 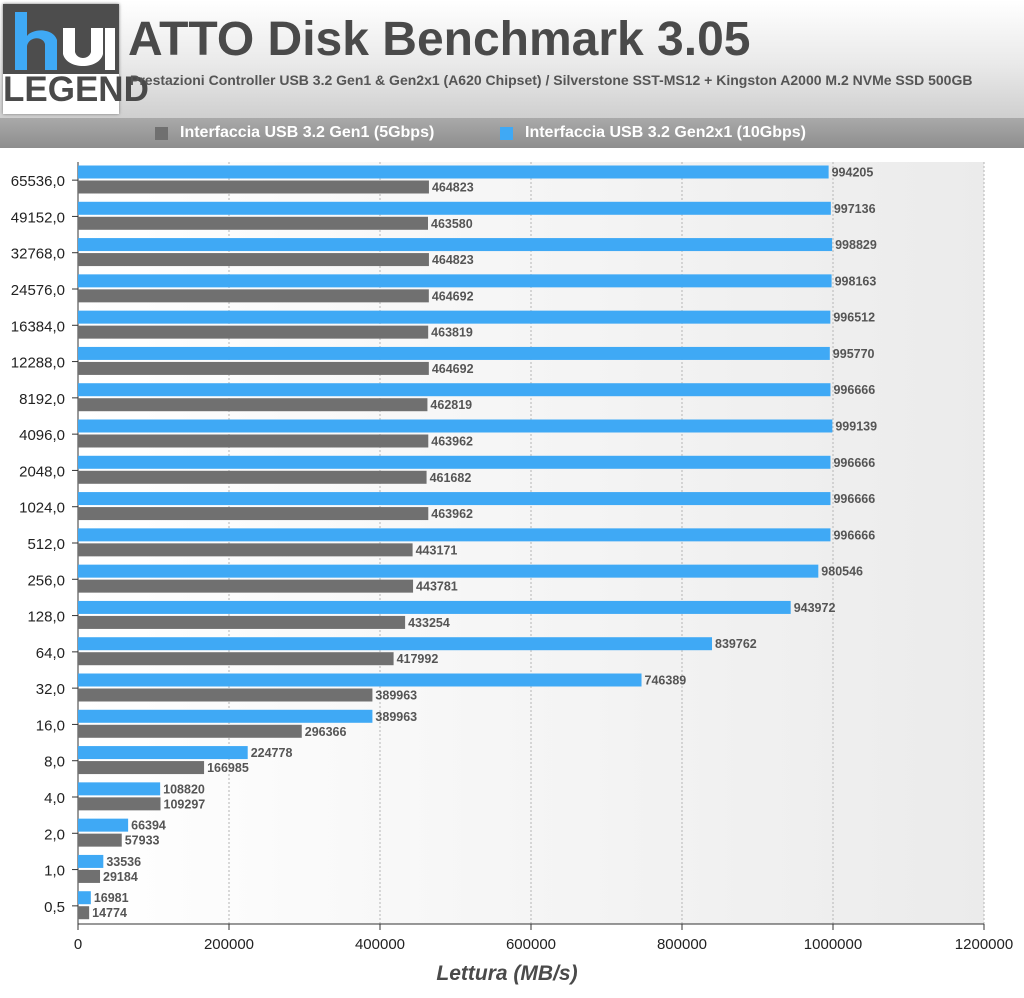 I want to click on data-label-gen1: 463962, so click(x=452, y=514).